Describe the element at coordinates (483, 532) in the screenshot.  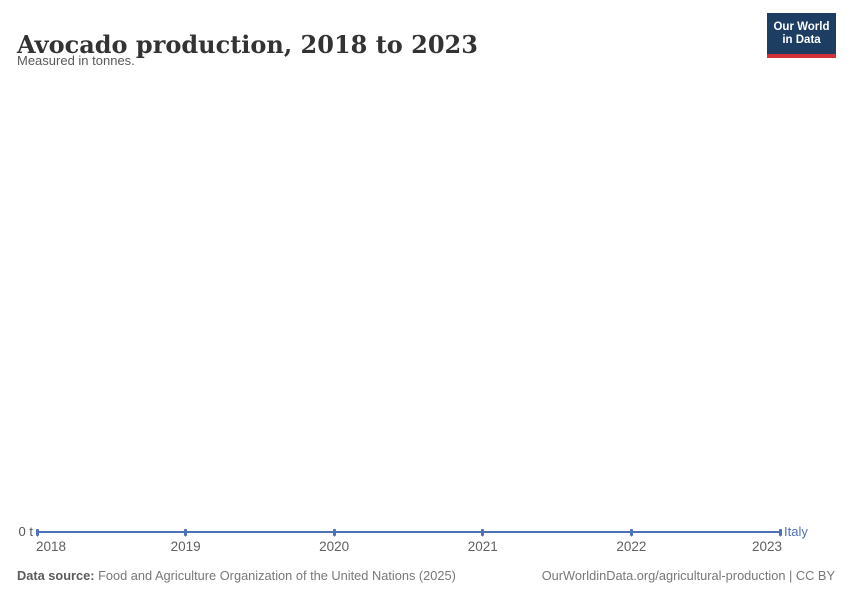
I see `data-point-2021` at that location.